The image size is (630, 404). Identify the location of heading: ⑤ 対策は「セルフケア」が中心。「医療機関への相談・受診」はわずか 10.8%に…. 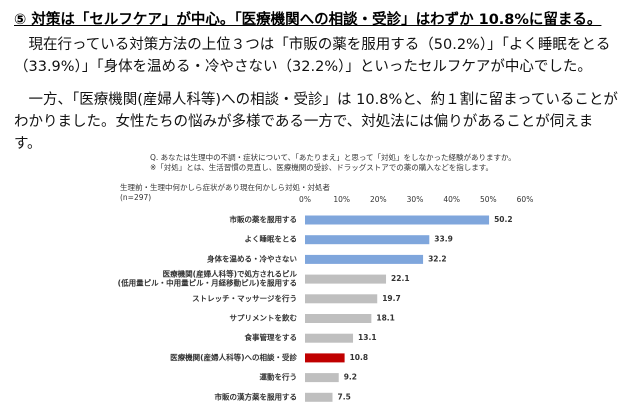
(308, 20).